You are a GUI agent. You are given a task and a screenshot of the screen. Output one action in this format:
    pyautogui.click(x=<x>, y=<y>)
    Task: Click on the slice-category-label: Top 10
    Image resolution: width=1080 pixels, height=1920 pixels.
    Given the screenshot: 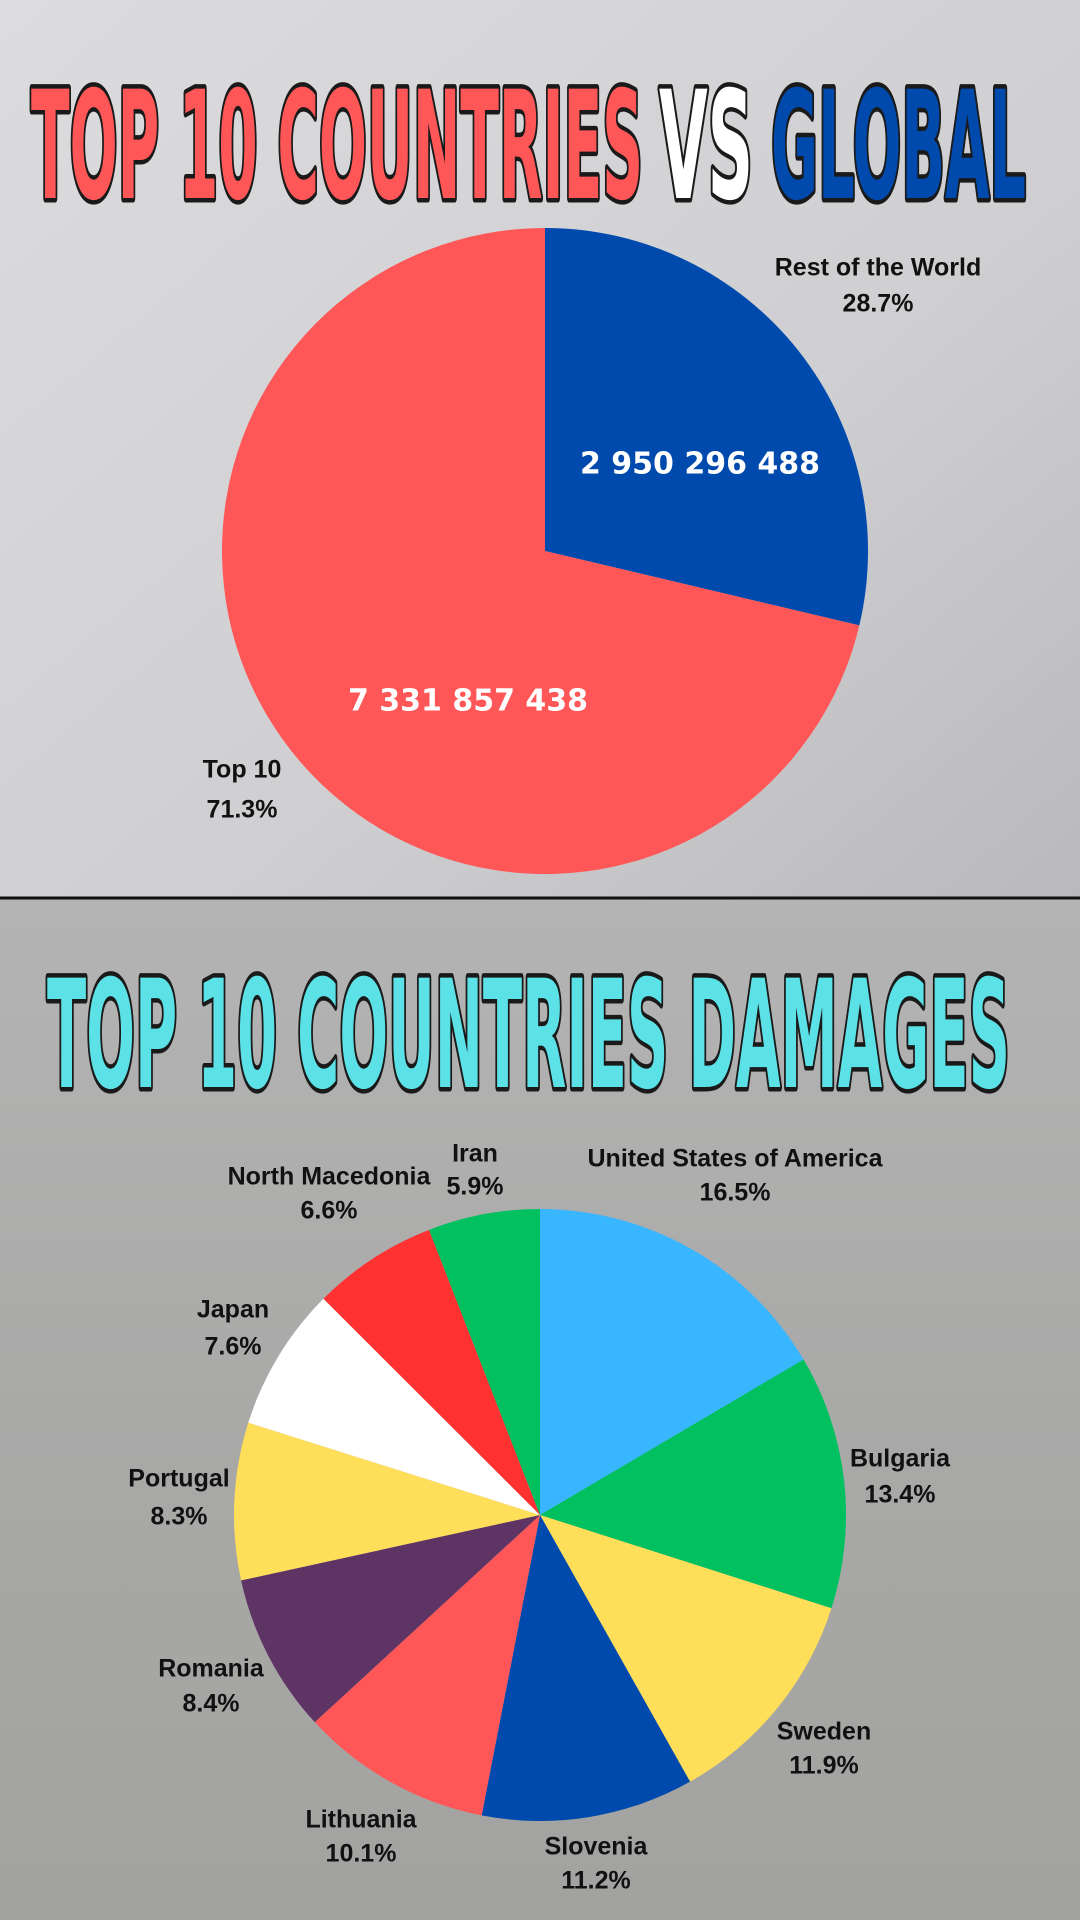 What is the action you would take?
    pyautogui.click(x=242, y=770)
    